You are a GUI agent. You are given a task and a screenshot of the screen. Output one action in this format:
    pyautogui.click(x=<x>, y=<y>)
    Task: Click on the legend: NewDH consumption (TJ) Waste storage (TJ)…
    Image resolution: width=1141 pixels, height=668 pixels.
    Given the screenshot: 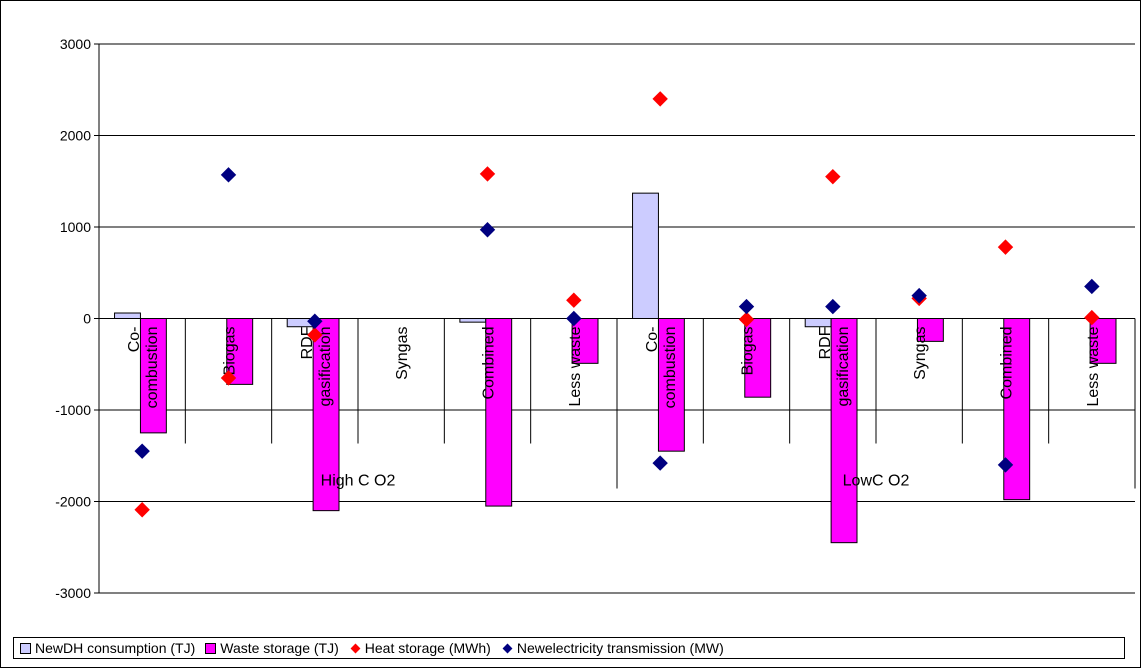 What is the action you would take?
    pyautogui.click(x=569, y=648)
    